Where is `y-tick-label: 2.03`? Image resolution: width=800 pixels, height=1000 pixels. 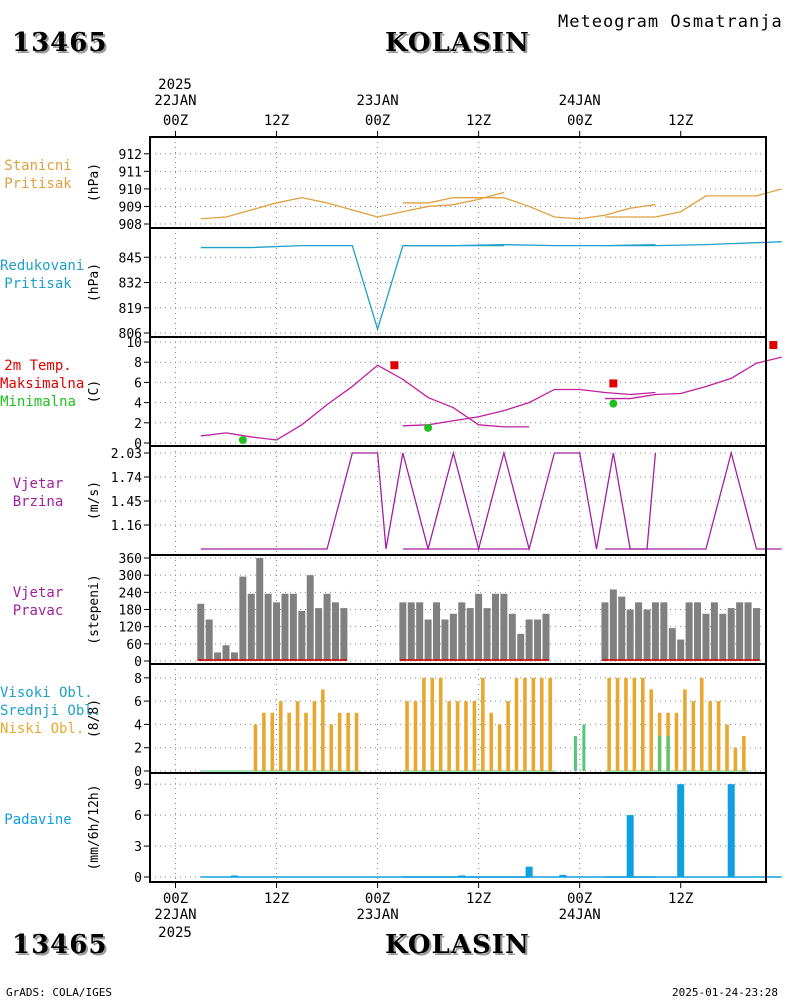 y-tick-label: 2.03 is located at coordinates (126, 454).